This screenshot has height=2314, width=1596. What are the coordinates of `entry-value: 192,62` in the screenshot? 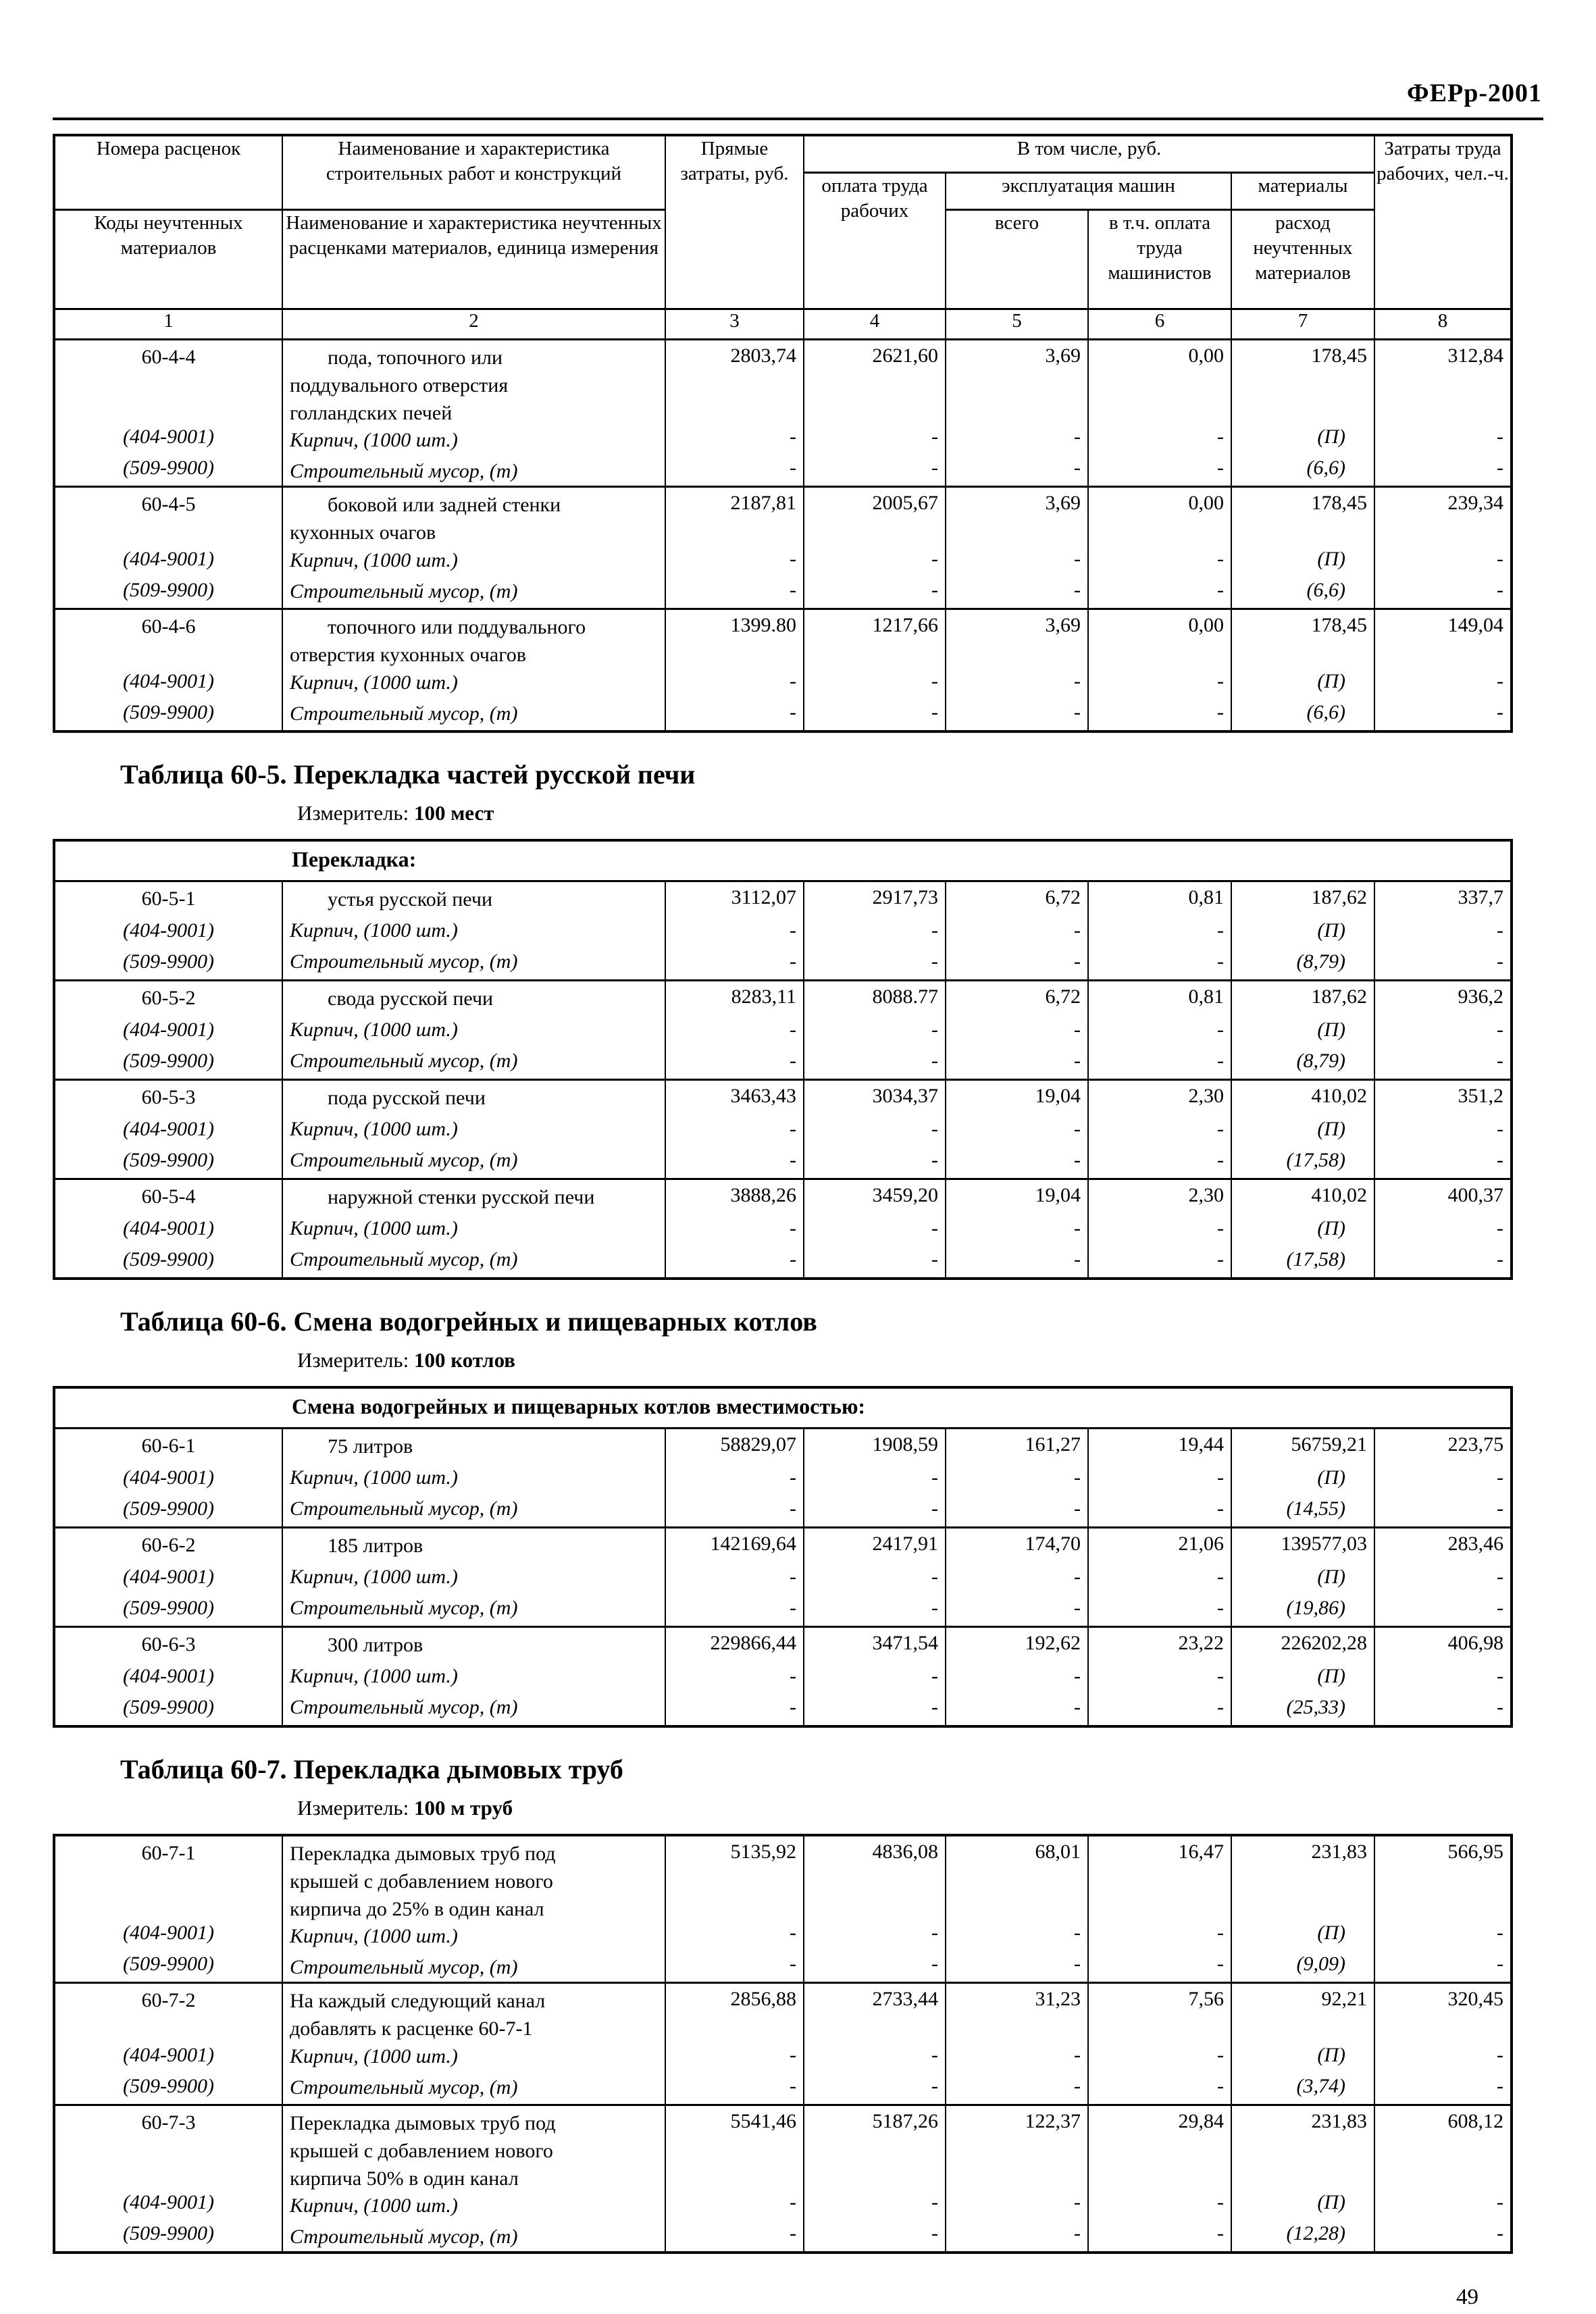 It's located at (1053, 1643).